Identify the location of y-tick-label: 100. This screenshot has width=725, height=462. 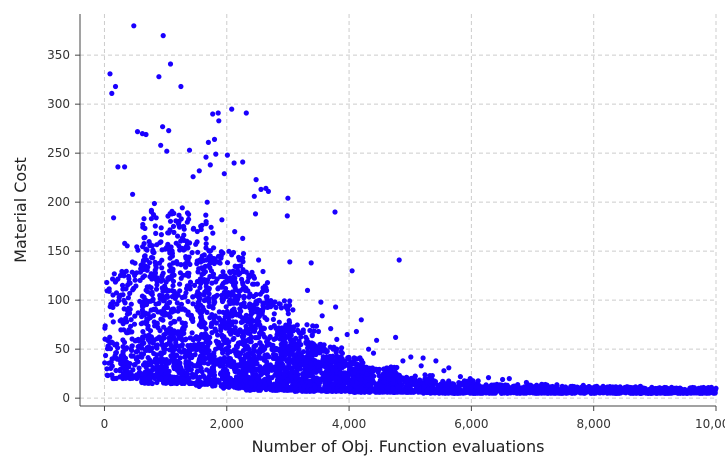
(58, 300).